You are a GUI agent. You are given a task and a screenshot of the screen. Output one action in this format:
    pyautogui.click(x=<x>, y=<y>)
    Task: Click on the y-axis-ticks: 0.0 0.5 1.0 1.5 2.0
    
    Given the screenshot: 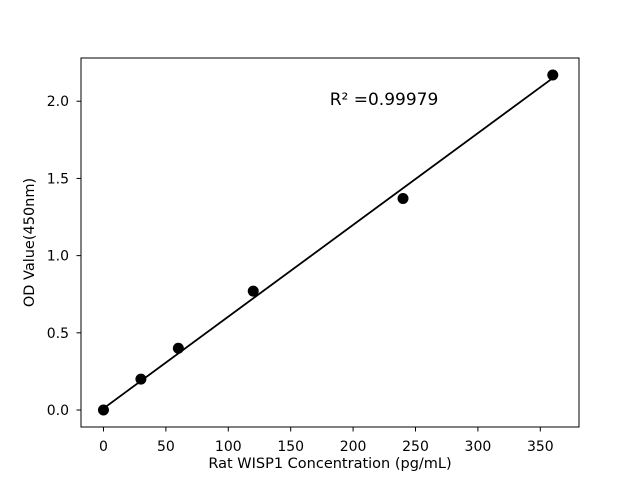 What is the action you would take?
    pyautogui.click(x=64, y=256)
    